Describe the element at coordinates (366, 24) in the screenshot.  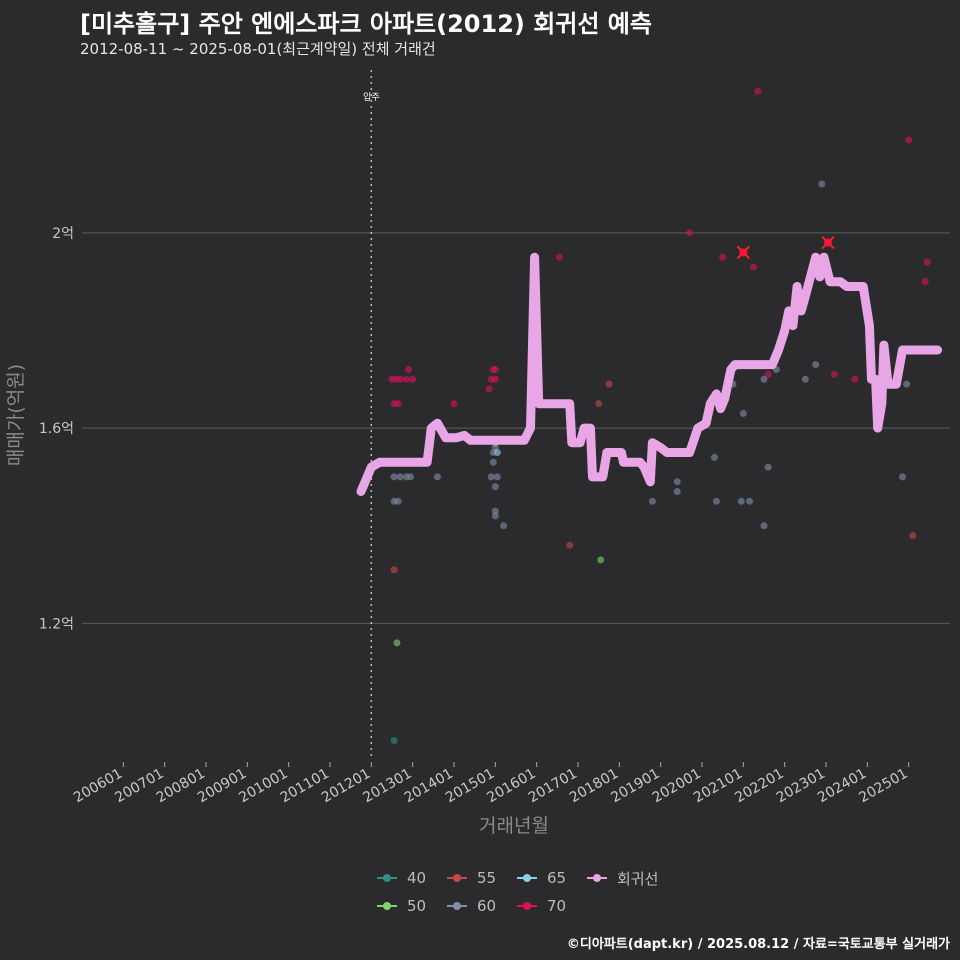
I see `chart-title: [미추홀구] 주안 엔에스파크 아파트(2012) 회귀선 예측` at that location.